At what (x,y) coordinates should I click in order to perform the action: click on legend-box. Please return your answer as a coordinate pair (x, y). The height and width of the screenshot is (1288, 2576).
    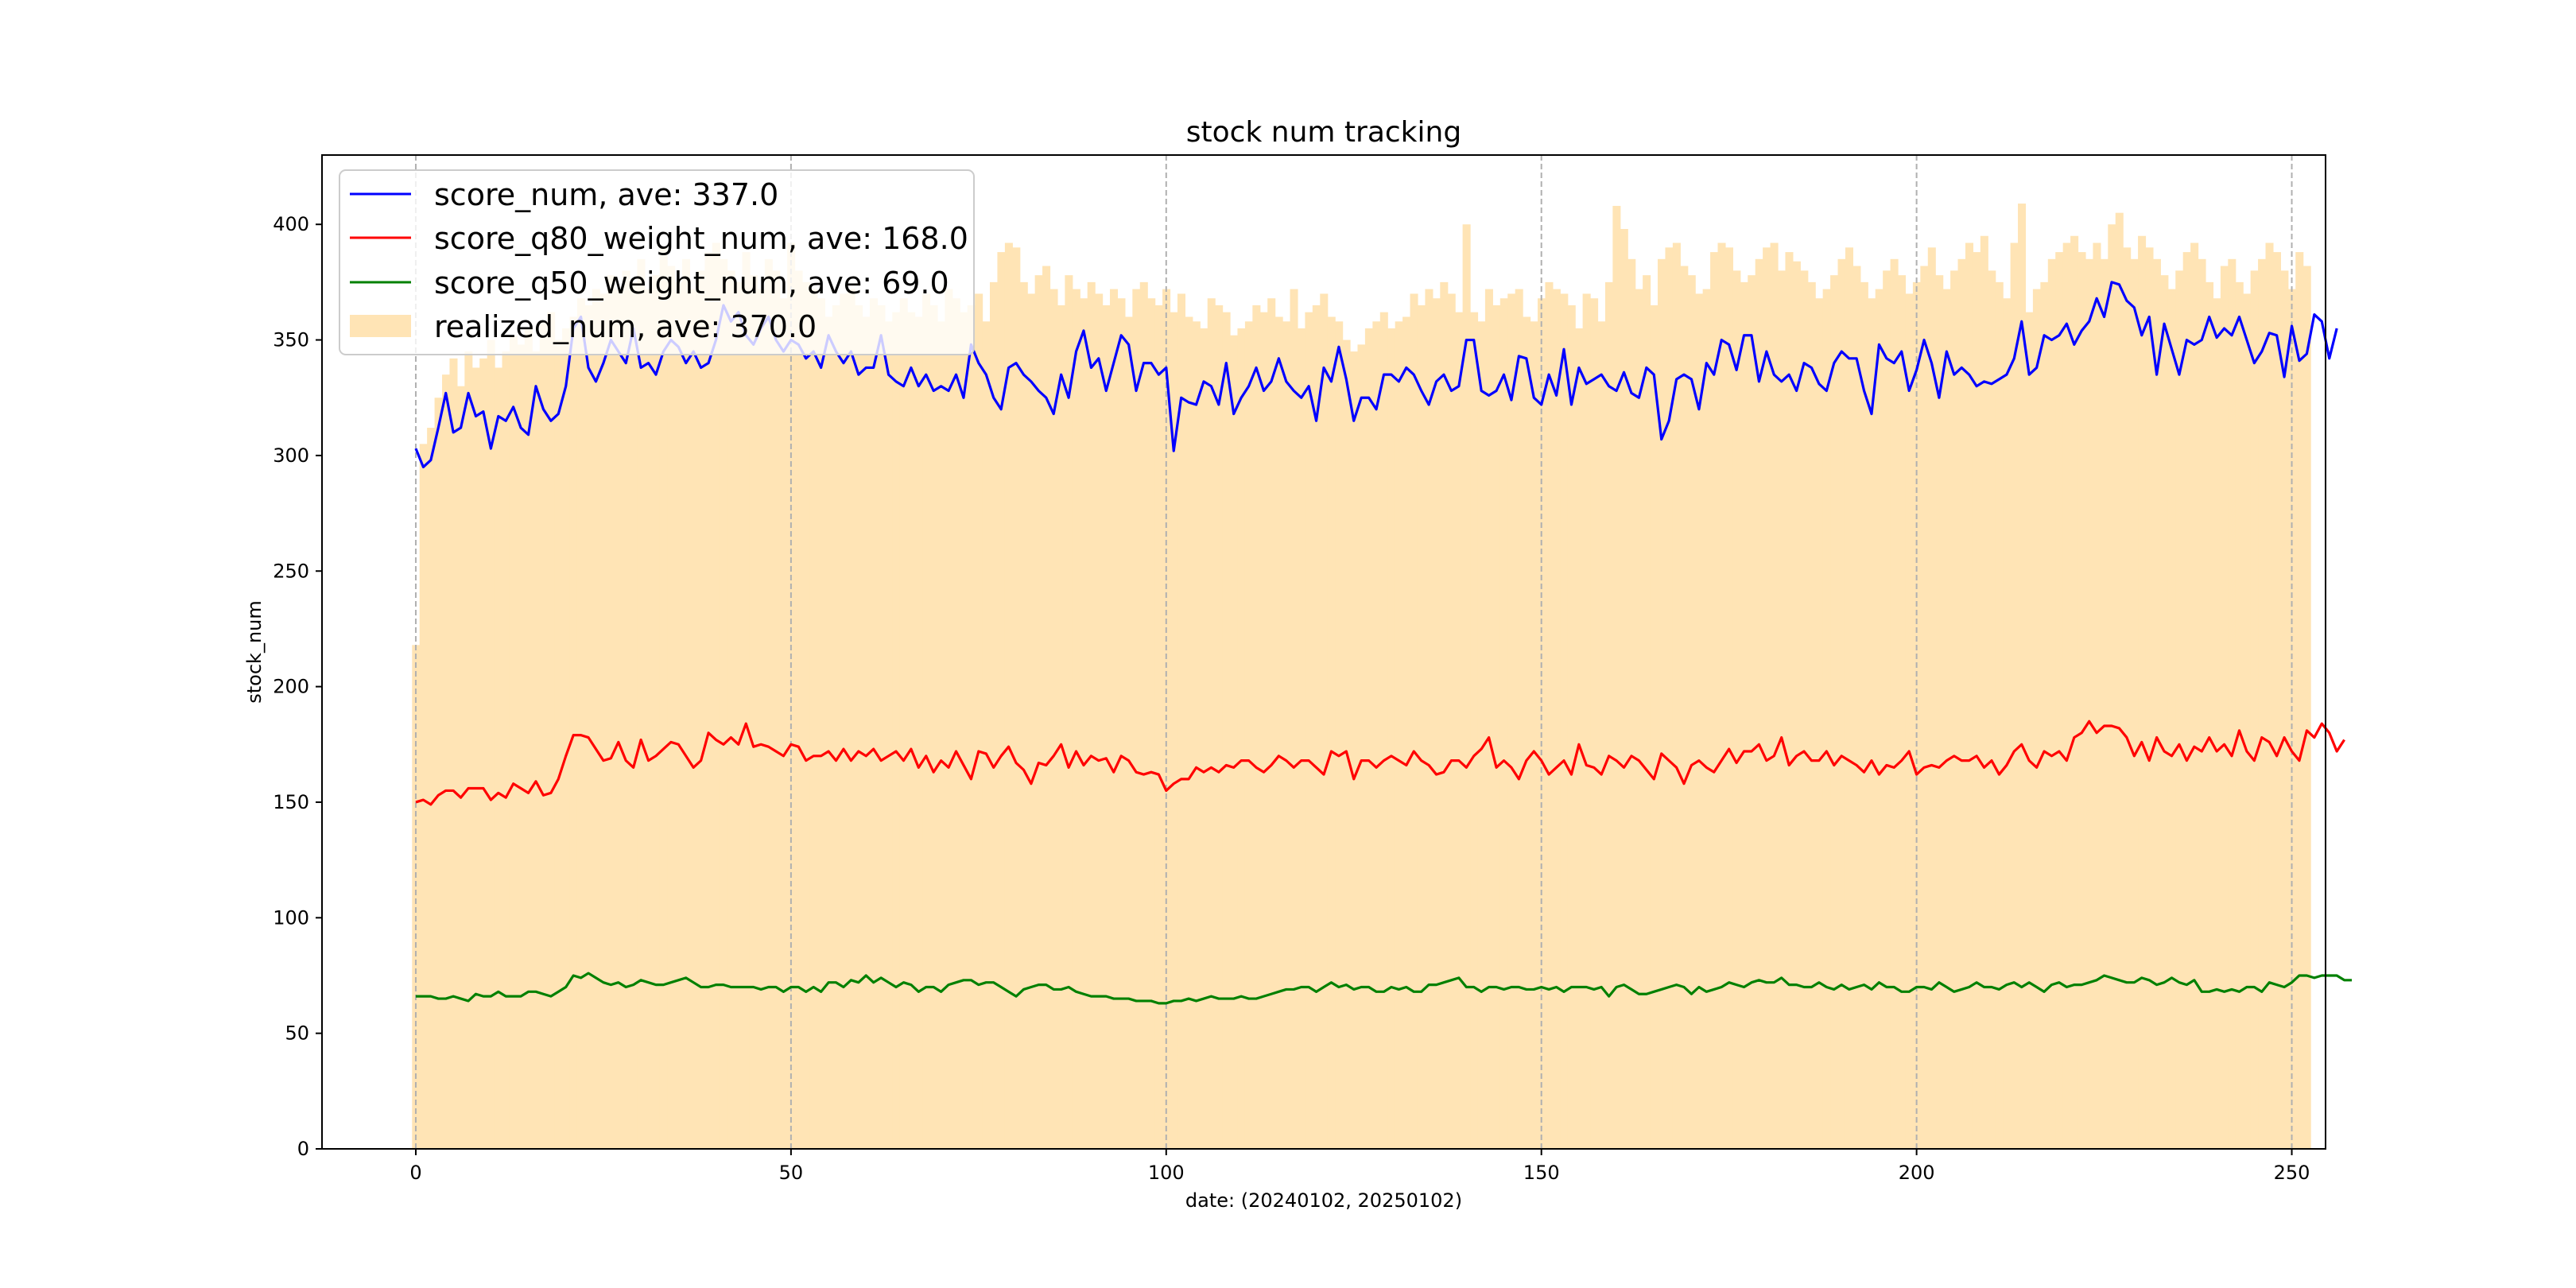
    Looking at the image, I should click on (657, 262).